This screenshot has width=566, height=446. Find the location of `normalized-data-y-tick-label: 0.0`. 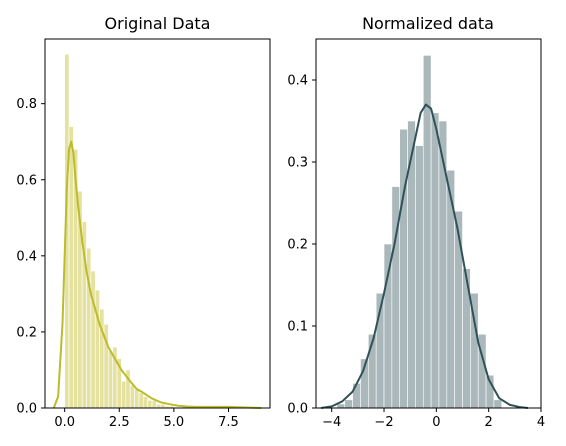

normalized-data-y-tick-label: 0.0 is located at coordinates (297, 409).